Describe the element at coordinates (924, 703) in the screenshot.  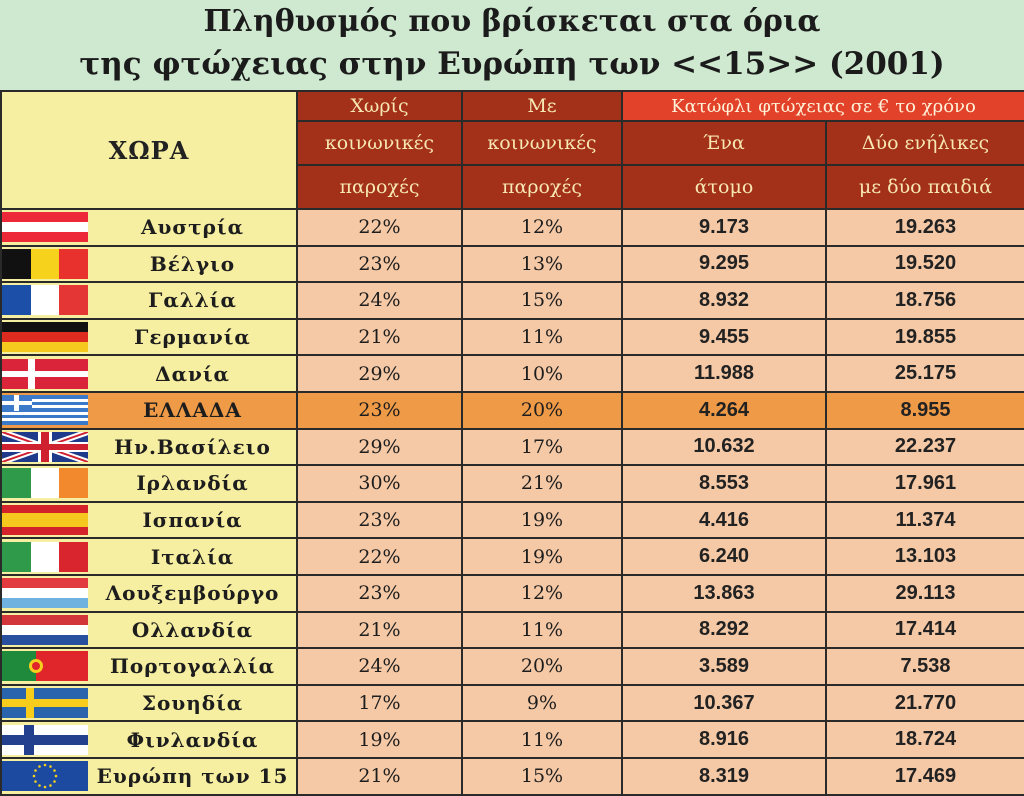
I see `family-threshold-value: 21.770` at that location.